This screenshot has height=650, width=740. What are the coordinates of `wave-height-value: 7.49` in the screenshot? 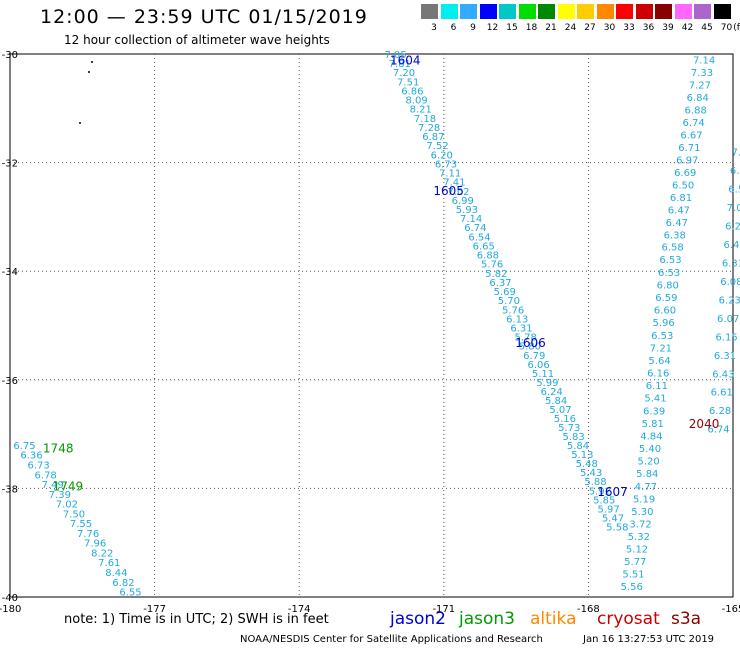 It's located at (53, 485).